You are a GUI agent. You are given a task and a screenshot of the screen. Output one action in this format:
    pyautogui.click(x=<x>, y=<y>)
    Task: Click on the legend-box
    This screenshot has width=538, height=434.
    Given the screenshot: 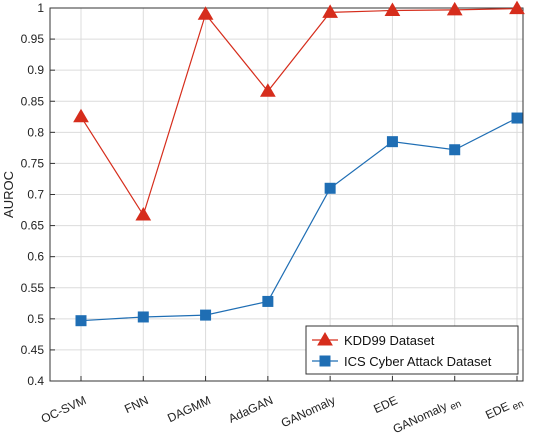 What is the action you would take?
    pyautogui.click(x=412, y=350)
    